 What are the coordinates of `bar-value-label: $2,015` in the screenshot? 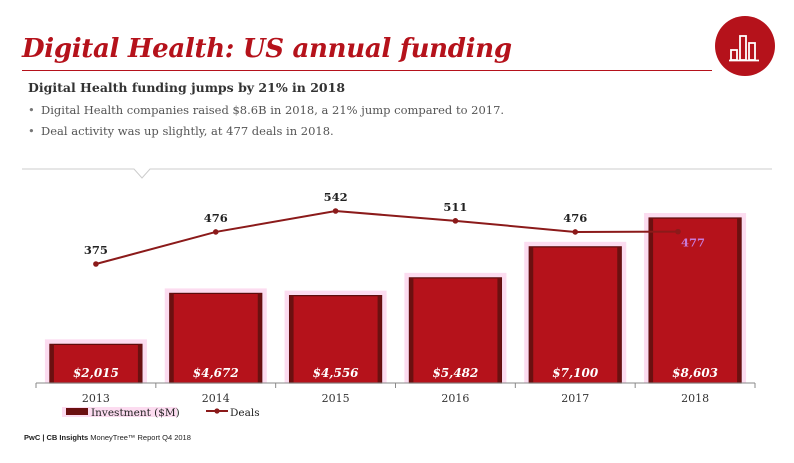 It's located at (96, 373).